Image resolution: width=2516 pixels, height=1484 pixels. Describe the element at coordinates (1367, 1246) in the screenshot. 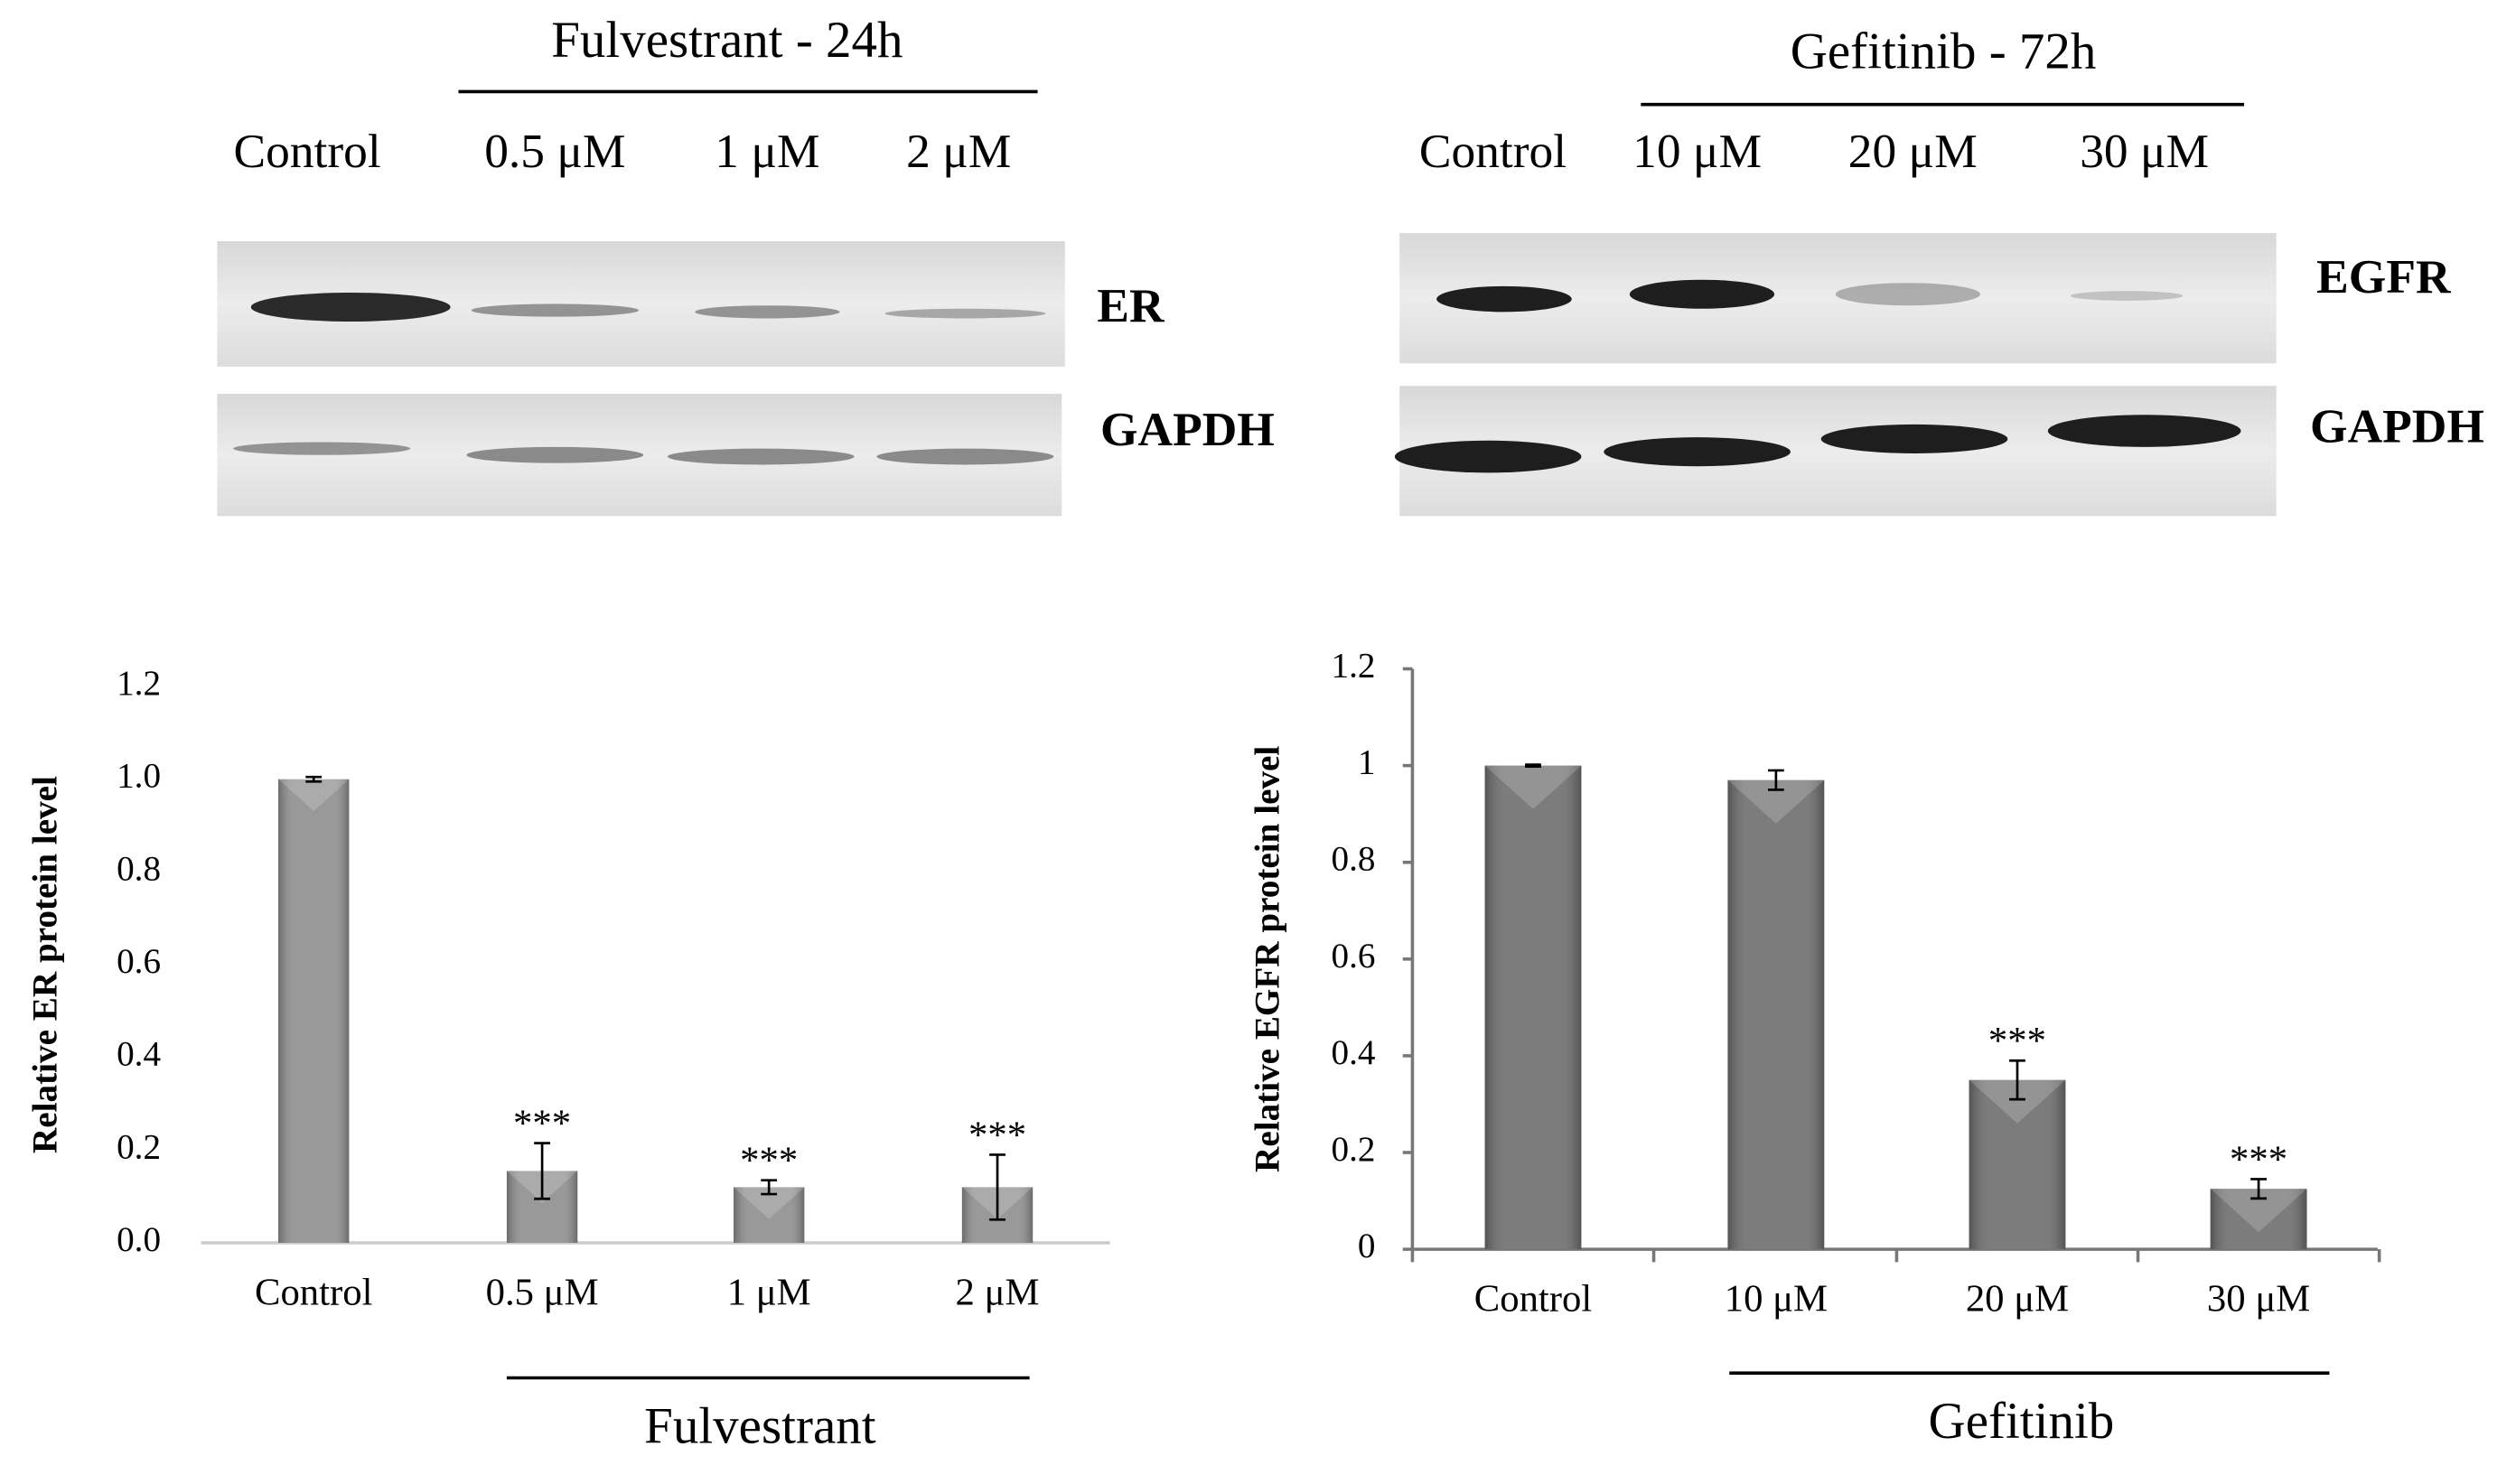

I see `y-tick-label: 0` at that location.